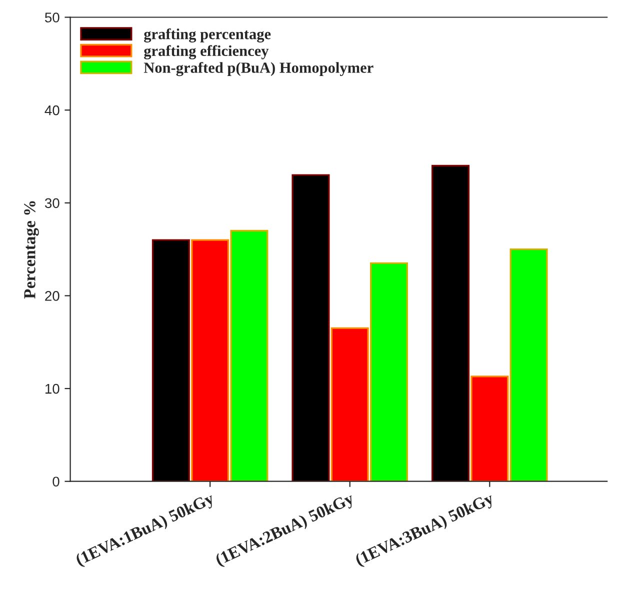  What do you see at coordinates (52, 203) in the screenshot?
I see `y-tick-label: 30` at bounding box center [52, 203].